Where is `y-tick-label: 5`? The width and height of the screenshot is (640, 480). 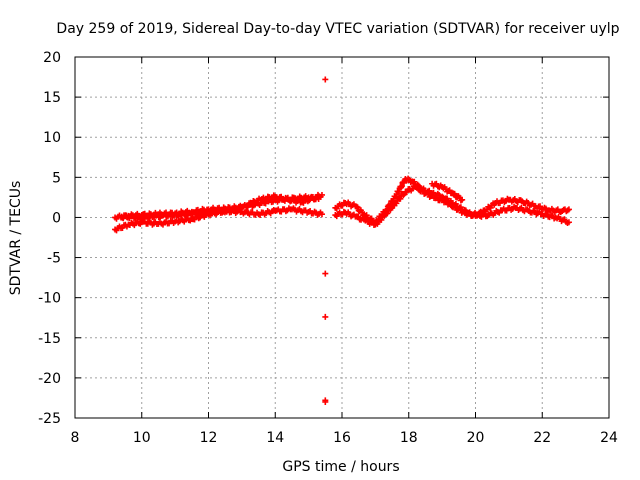
y-tick-label: 5 is located at coordinates (56, 178).